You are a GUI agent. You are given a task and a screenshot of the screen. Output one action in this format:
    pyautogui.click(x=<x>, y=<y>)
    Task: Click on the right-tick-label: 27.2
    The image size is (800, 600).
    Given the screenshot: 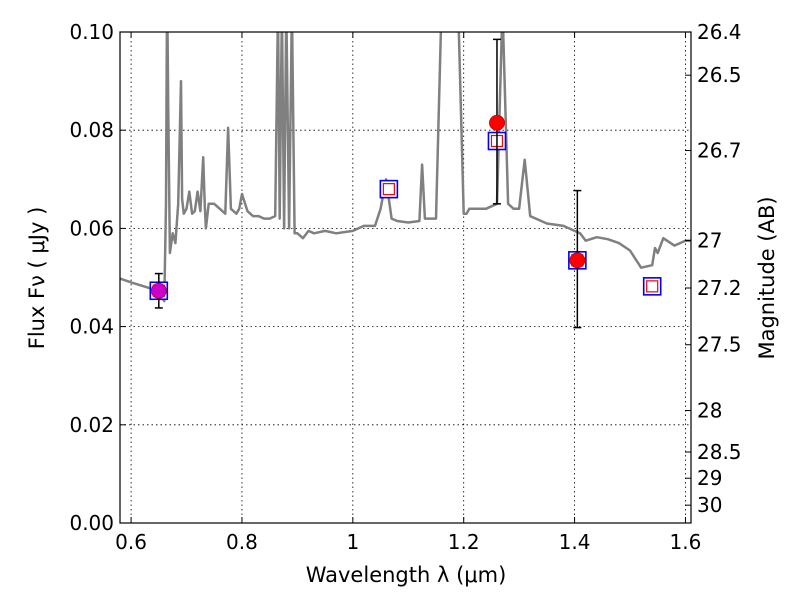 What is the action you would take?
    pyautogui.click(x=719, y=288)
    